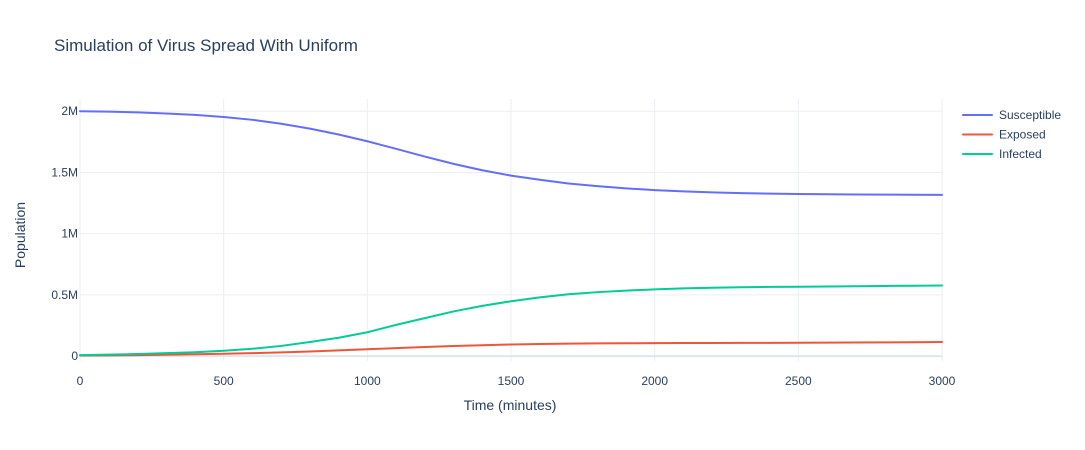 This screenshot has height=450, width=1085. What do you see at coordinates (1022, 135) in the screenshot?
I see `legend-label-exposed: Exposed` at bounding box center [1022, 135].